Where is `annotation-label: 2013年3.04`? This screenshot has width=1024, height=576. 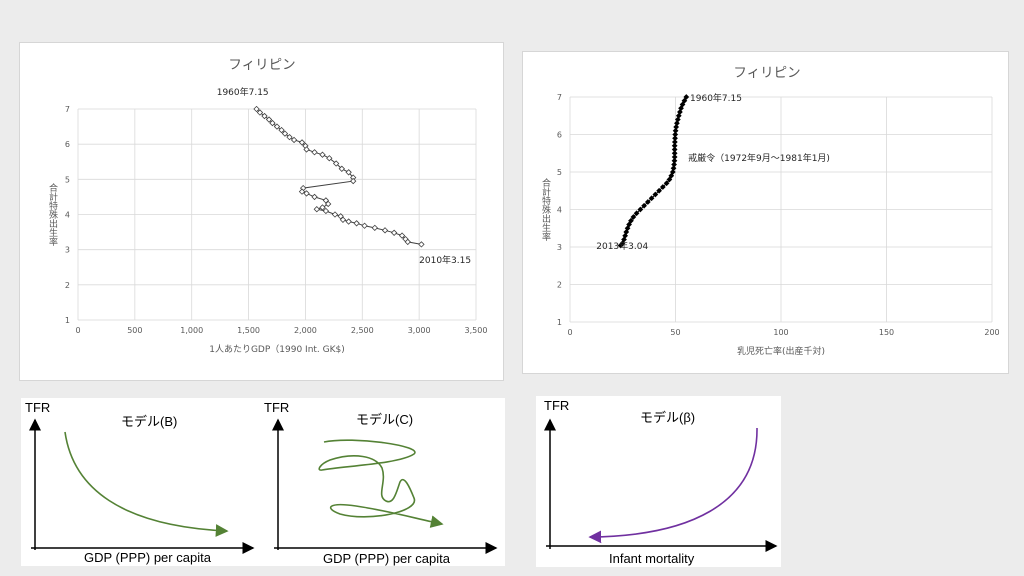 annotation-label: 2013年3.04 is located at coordinates (622, 246).